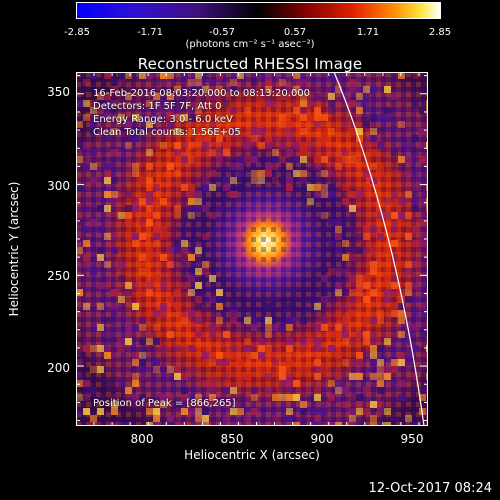  Describe the element at coordinates (232, 439) in the screenshot. I see `x-tick-label: 850` at that location.